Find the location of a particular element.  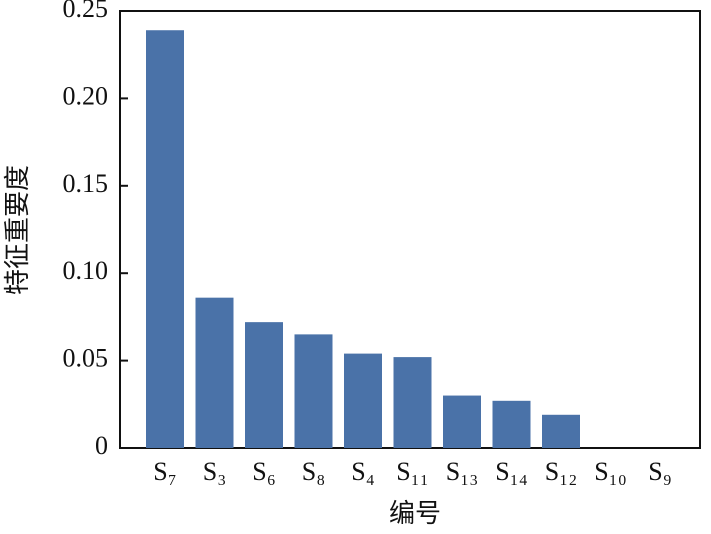

y-tick-label: 0 is located at coordinates (101, 445).